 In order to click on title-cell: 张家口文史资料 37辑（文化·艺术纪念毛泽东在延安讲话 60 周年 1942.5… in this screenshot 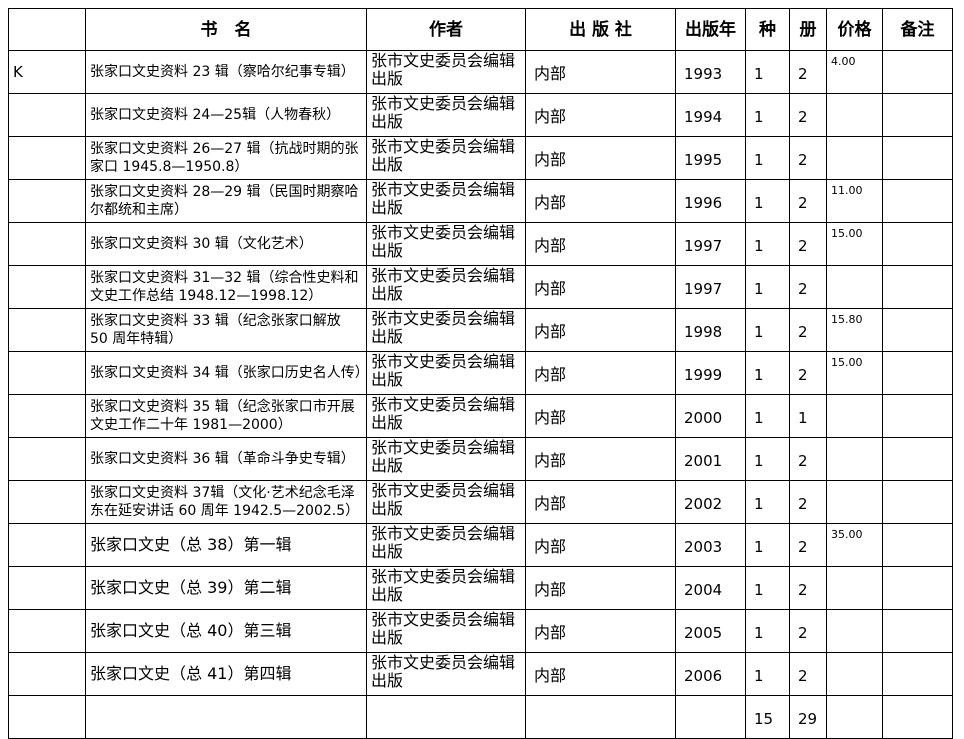, I will do `click(226, 502)`.